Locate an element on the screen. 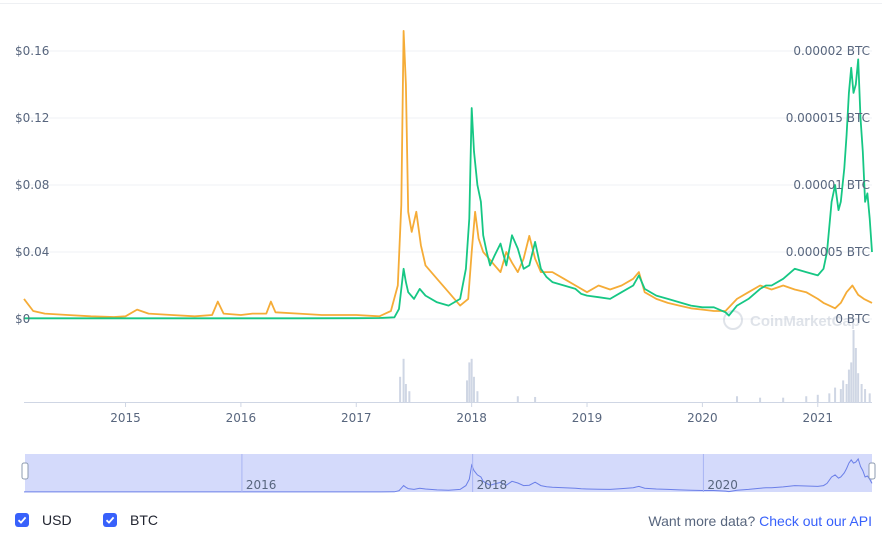 The image size is (882, 549). legend-usd-label: USD is located at coordinates (57, 520).